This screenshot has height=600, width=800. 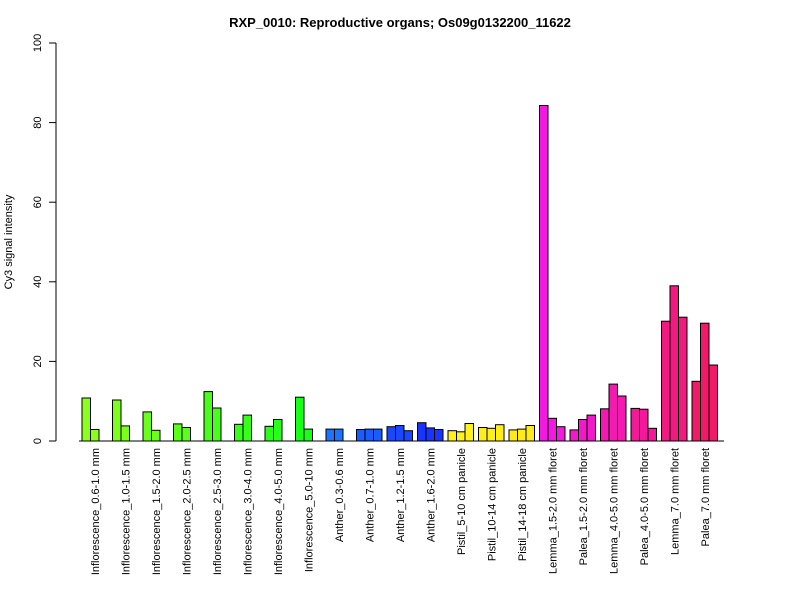 I want to click on x-category-label: Pistil_10-14 cm panicle, so click(x=493, y=504).